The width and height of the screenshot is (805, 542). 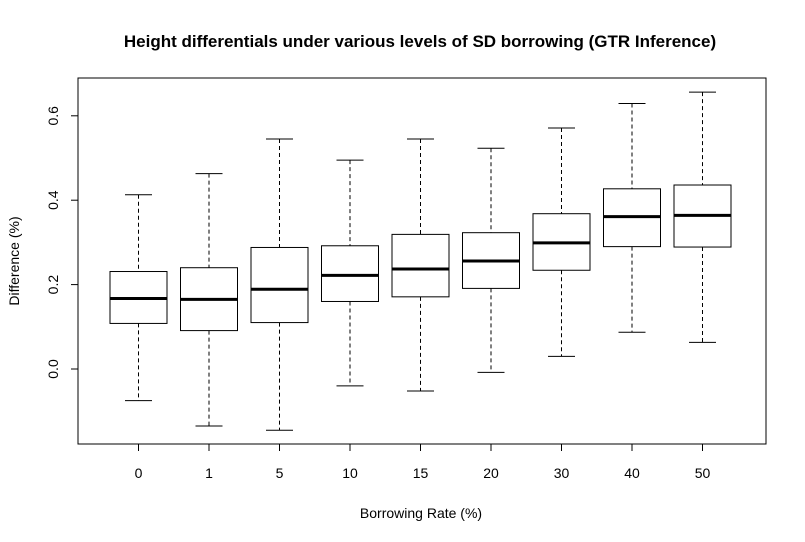 What do you see at coordinates (62, 242) in the screenshot?
I see `y-axis: 0.0 0.2 0.4 0.6` at bounding box center [62, 242].